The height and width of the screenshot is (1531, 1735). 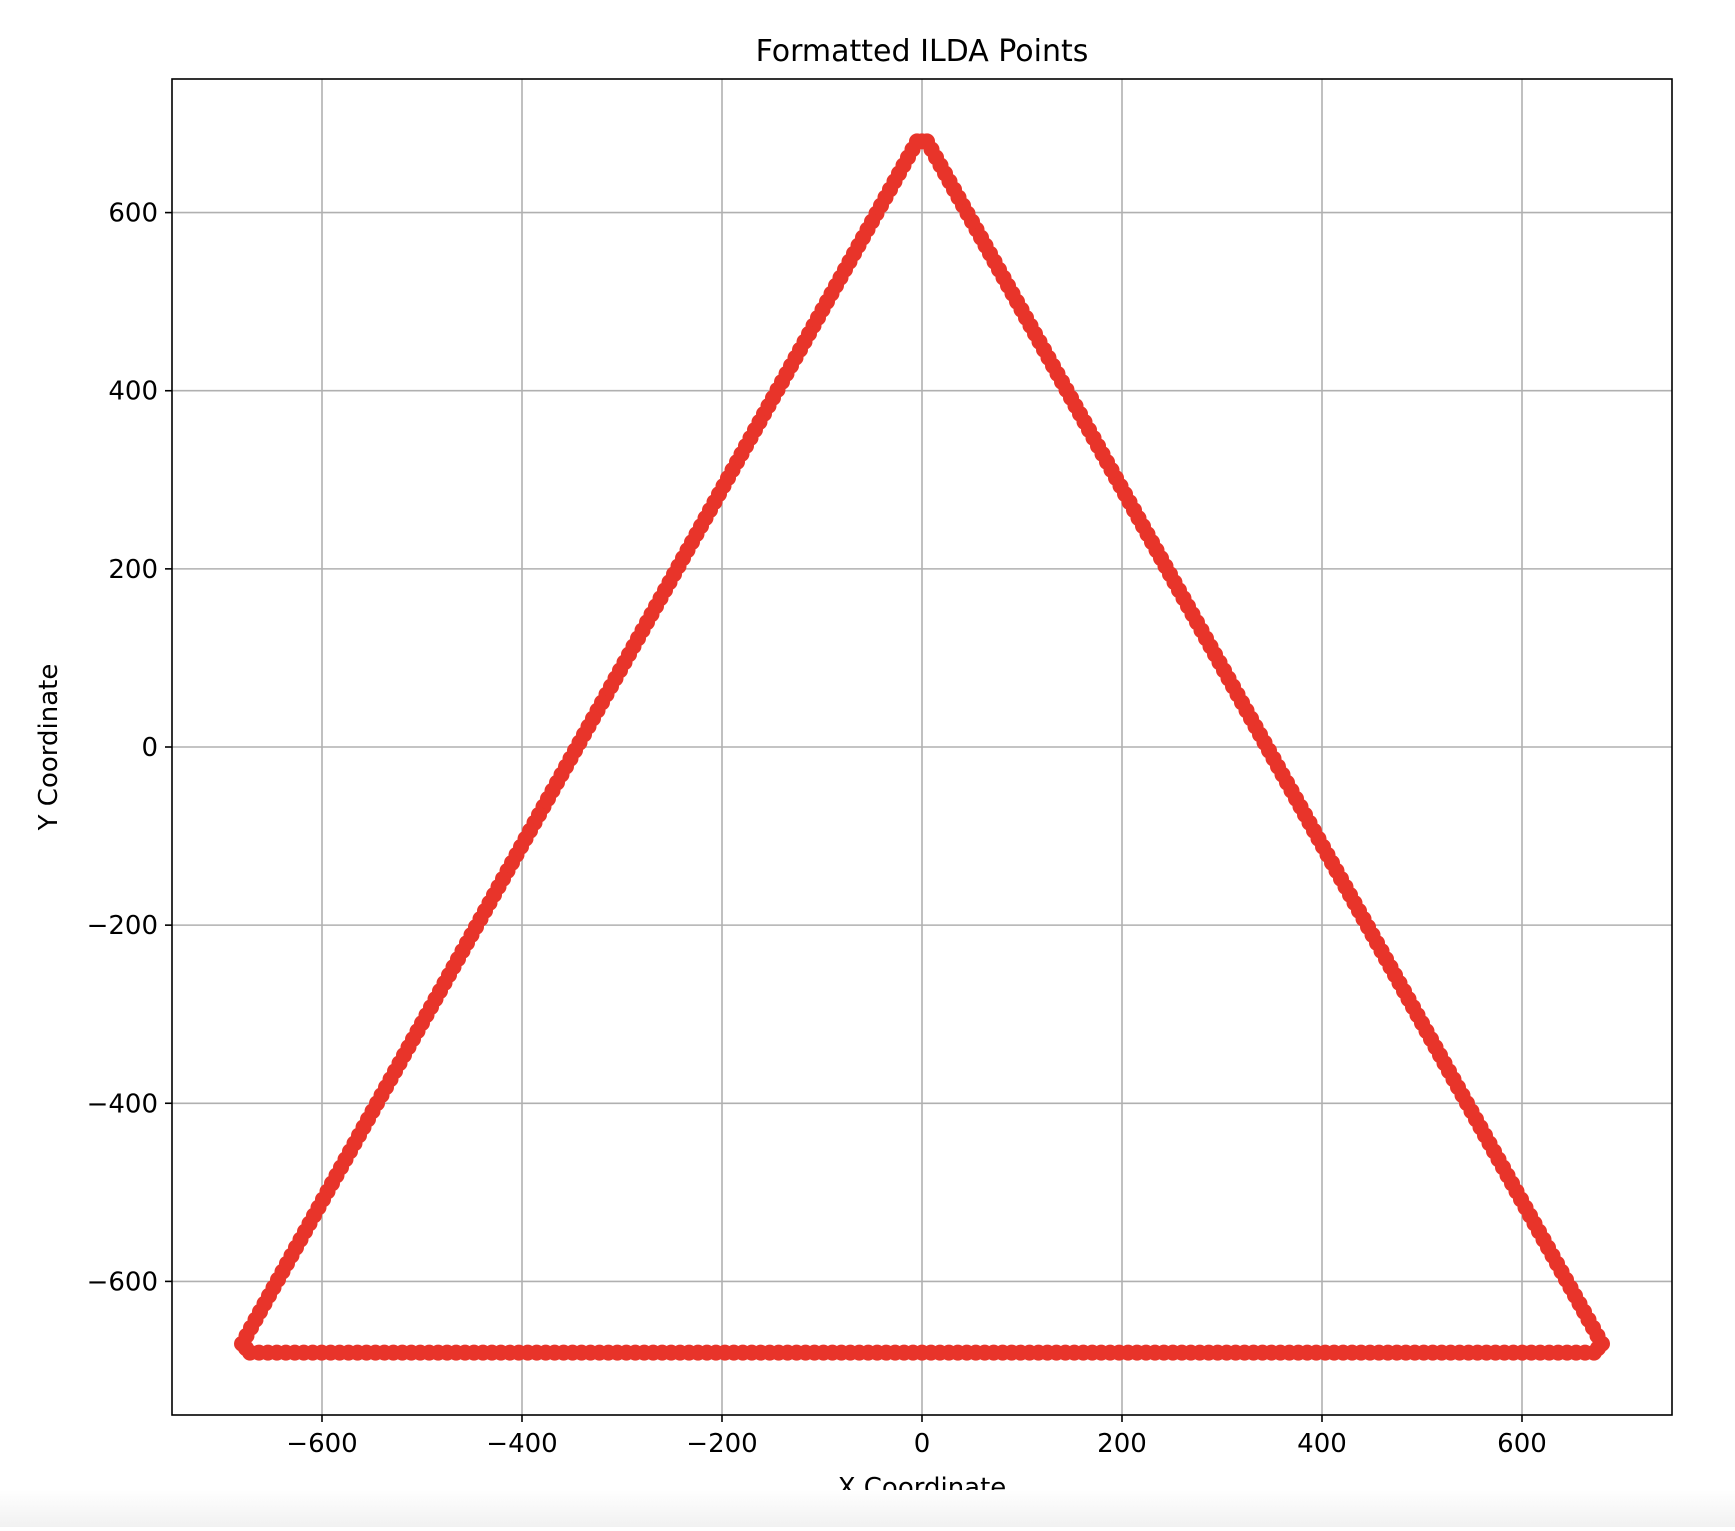 What do you see at coordinates (867, 1508) in the screenshot?
I see `window-bottom-edge` at bounding box center [867, 1508].